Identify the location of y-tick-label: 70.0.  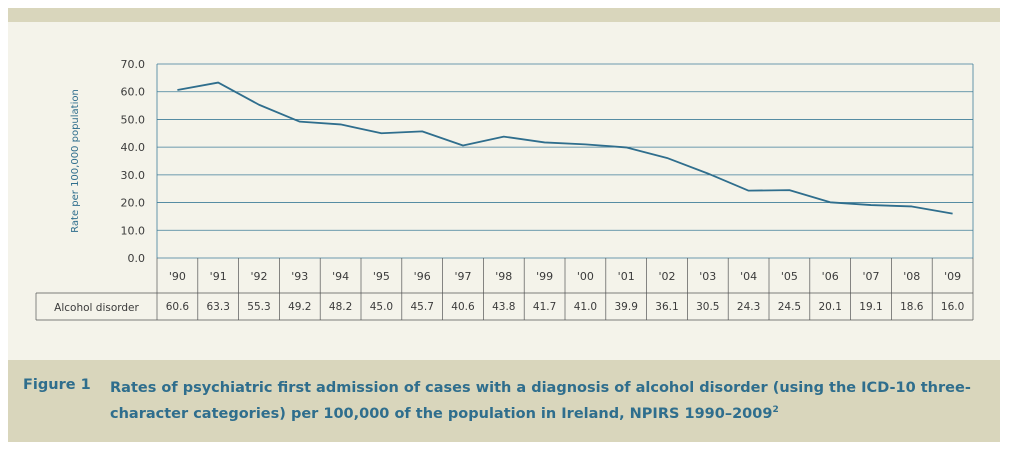
(133, 64).